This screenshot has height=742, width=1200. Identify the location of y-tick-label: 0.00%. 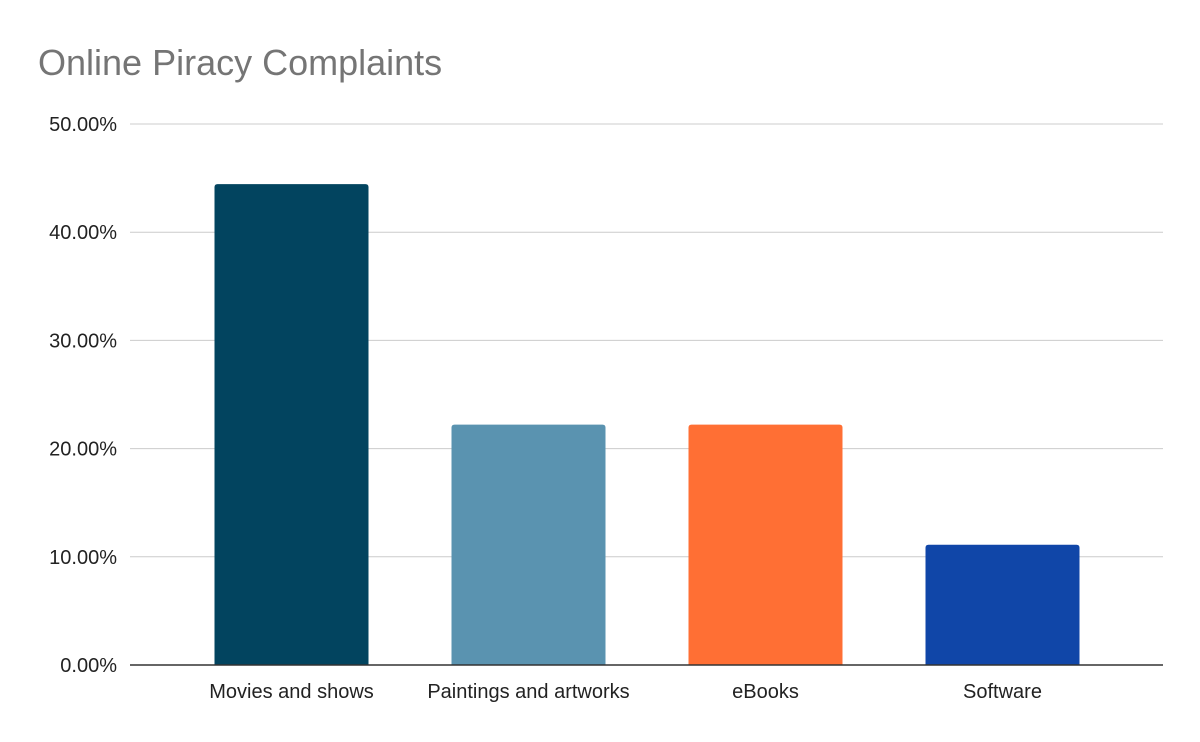
(88, 666).